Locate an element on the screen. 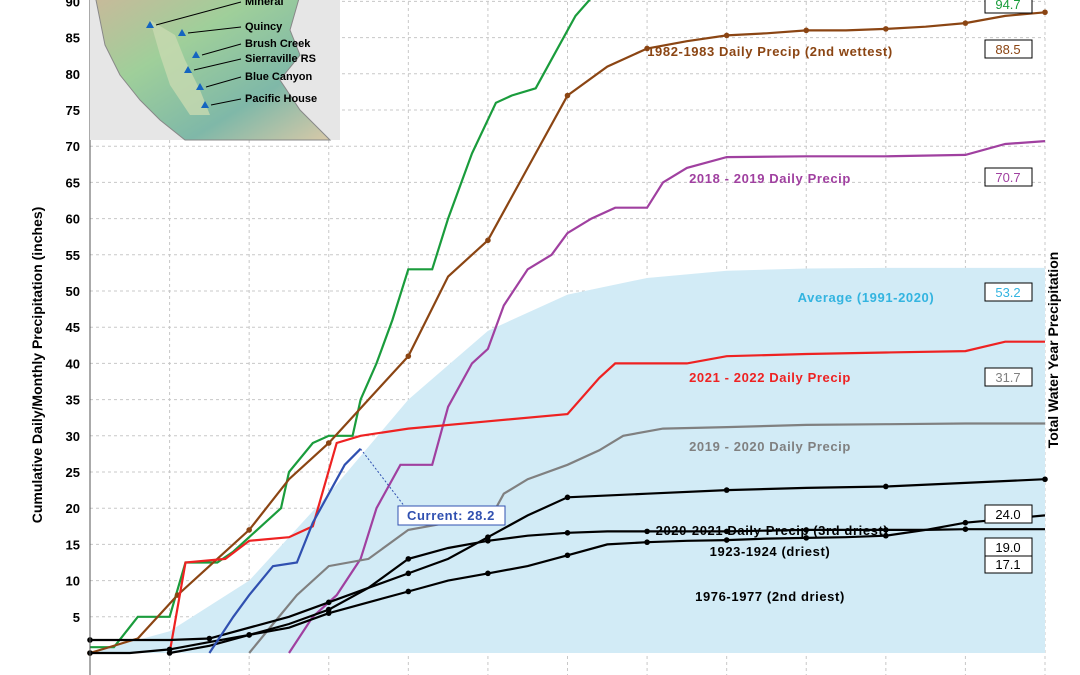  station-label: Mineral is located at coordinates (264, 4).